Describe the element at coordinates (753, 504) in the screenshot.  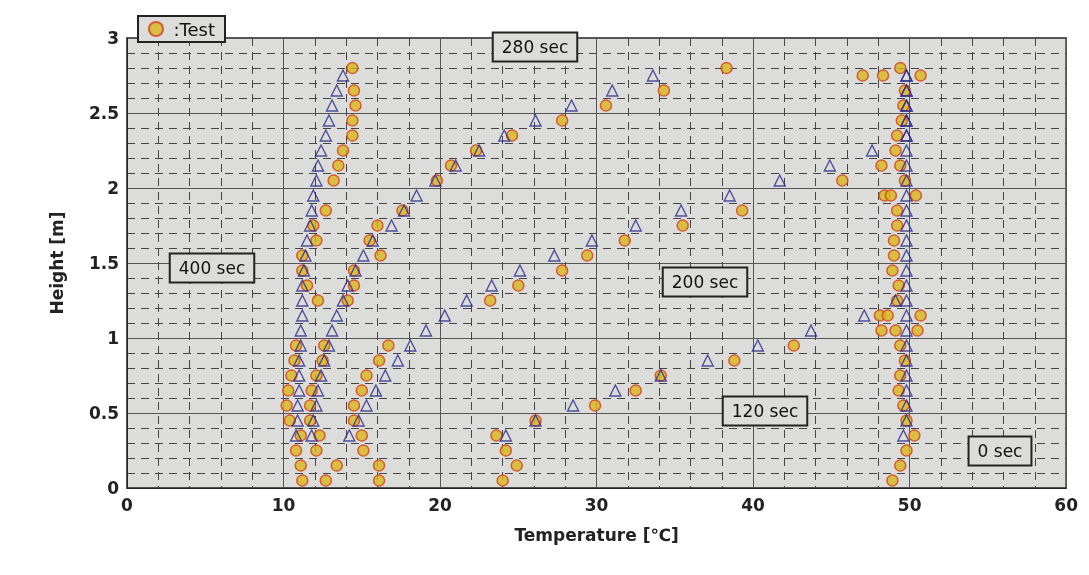
I see `x-tick-label: 40` at that location.